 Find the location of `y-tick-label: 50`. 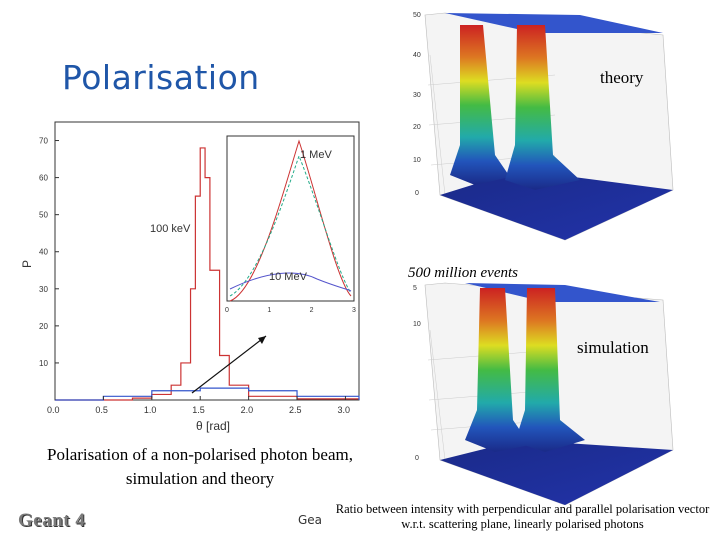

y-tick-label: 50 is located at coordinates (43, 215).